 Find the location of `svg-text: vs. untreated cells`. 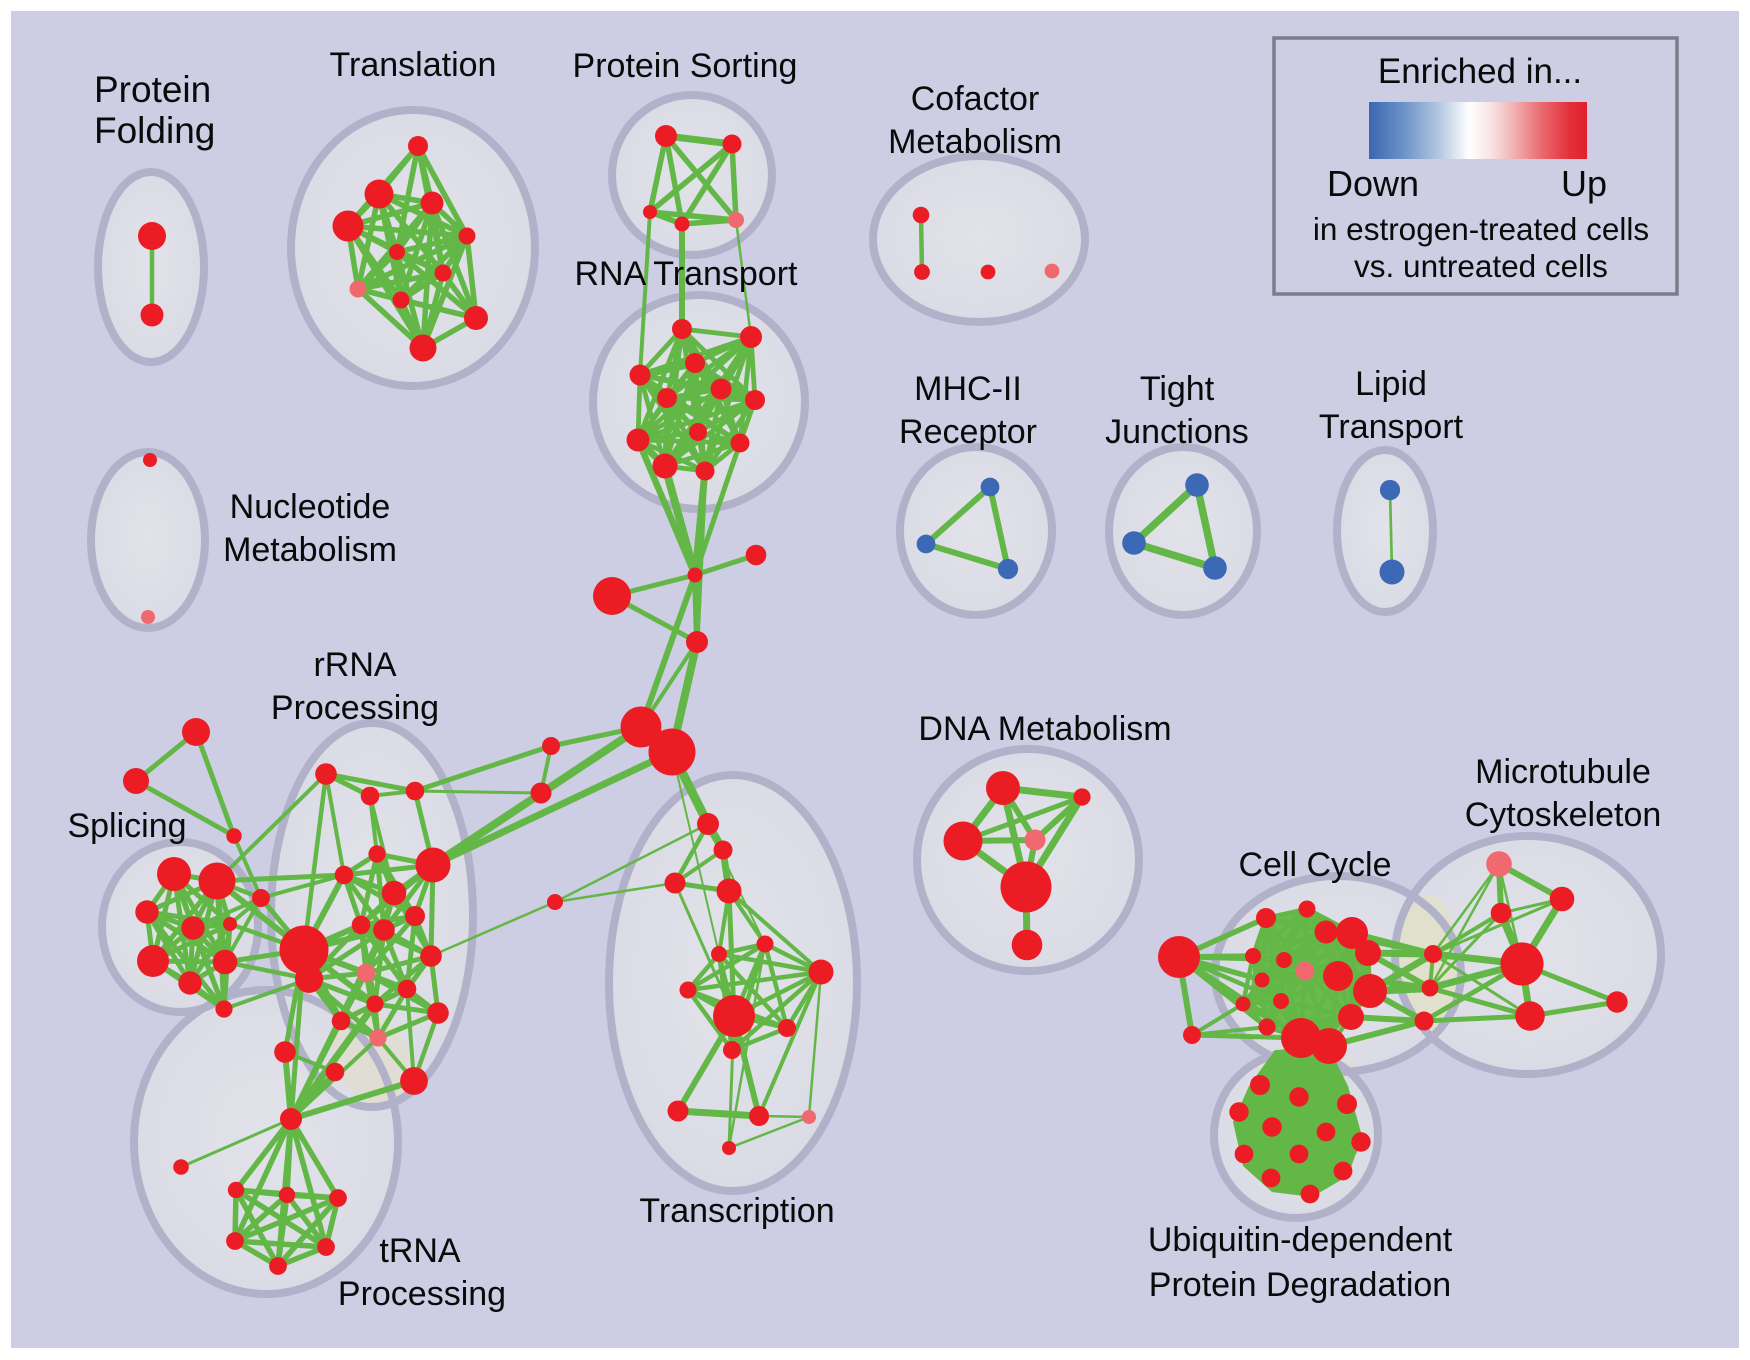

svg-text: vs. untreated cells is located at coordinates (1481, 266).